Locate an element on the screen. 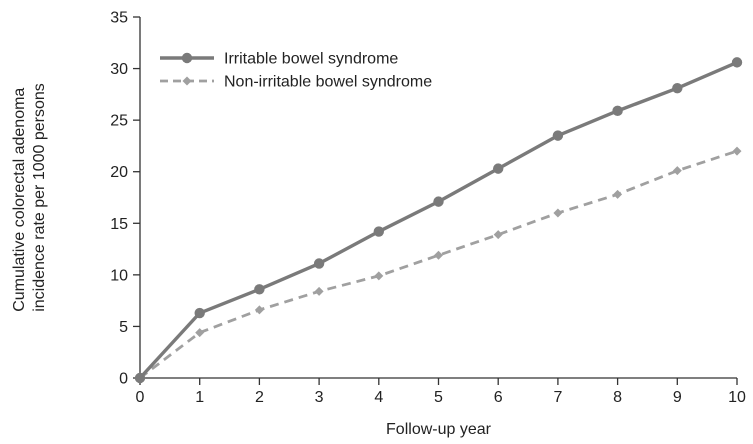 This screenshot has height=444, width=753. y-tick-label: 10 is located at coordinates (119, 275).